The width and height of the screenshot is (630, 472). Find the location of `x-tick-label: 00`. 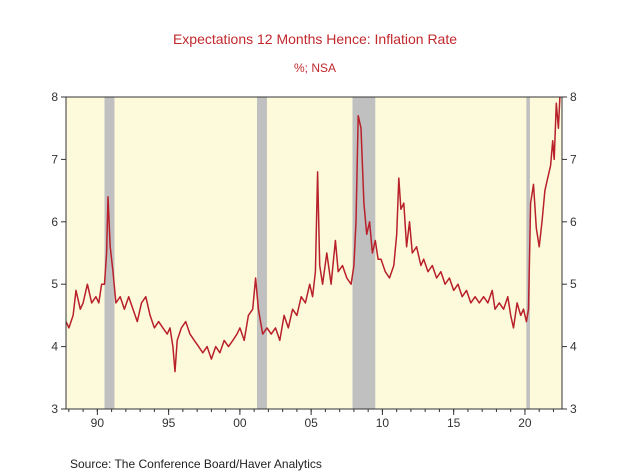

x-tick-label: 00 is located at coordinates (240, 423).